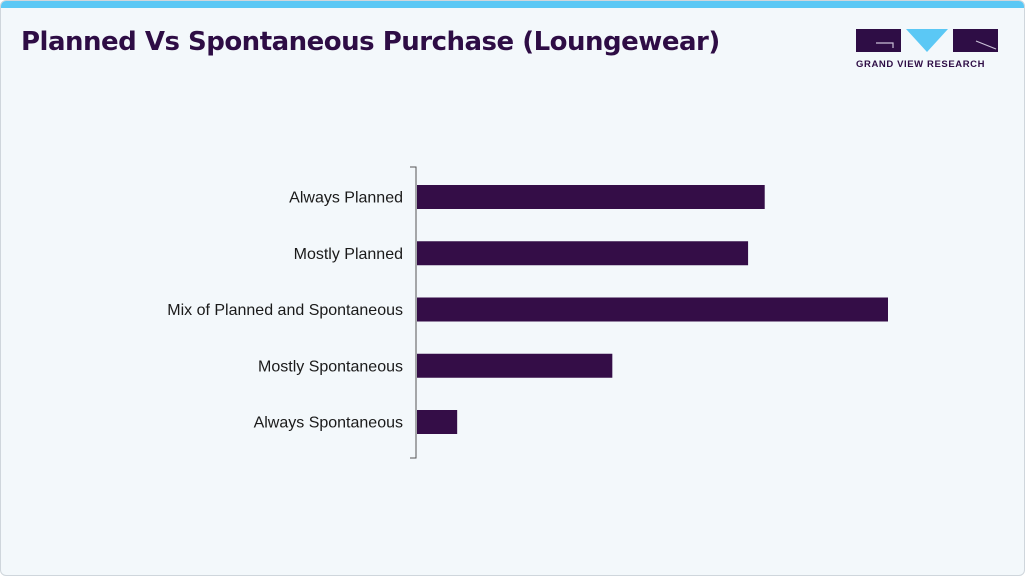  What do you see at coordinates (413, 312) in the screenshot?
I see `y-axis-line` at bounding box center [413, 312].